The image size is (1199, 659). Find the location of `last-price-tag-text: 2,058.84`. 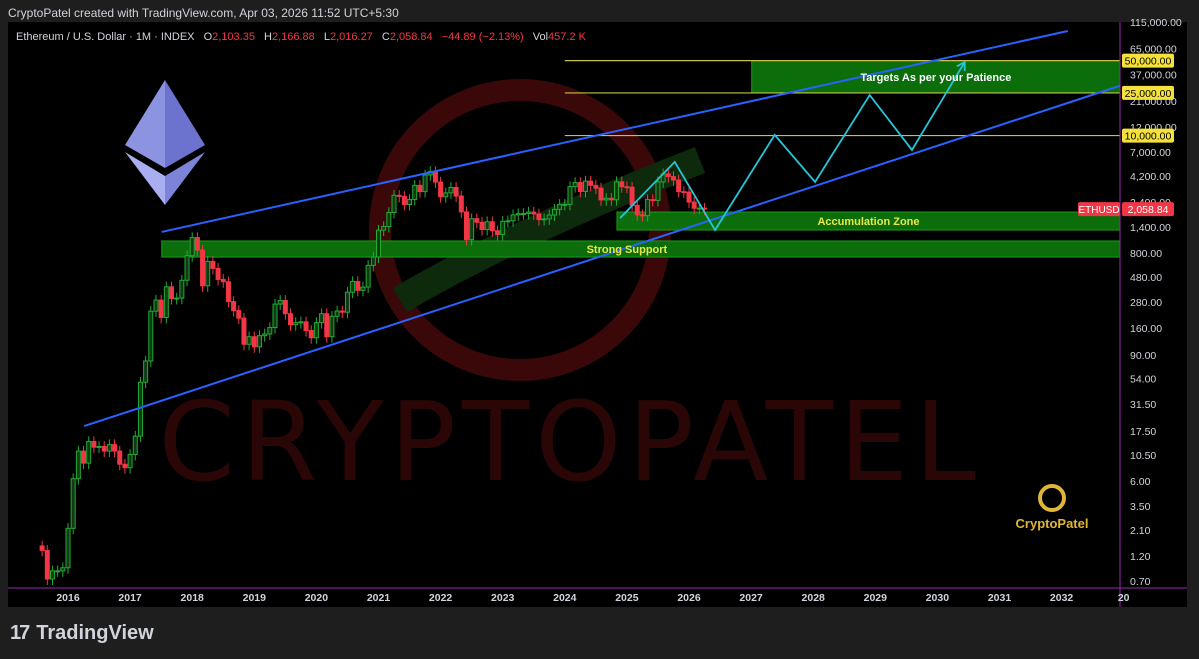

last-price-tag-text: 2,058.84 is located at coordinates (1148, 210).